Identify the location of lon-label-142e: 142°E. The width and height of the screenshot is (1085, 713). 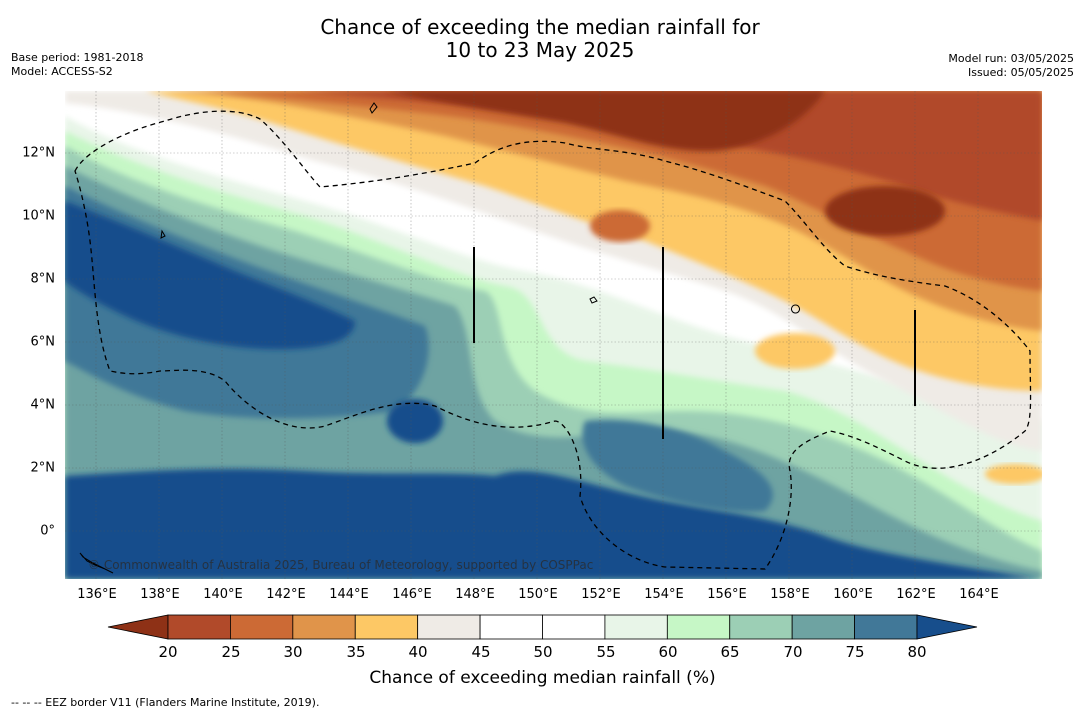
(286, 594).